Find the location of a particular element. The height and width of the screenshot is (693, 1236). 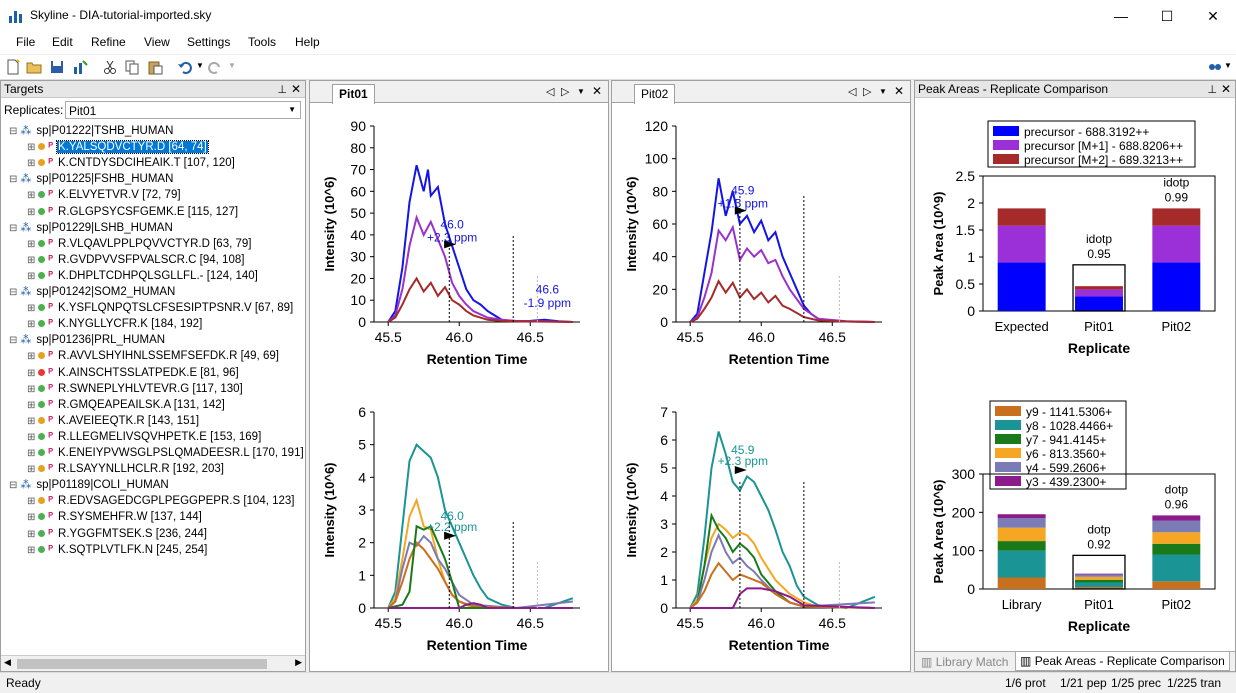

protein-node: ⊟ ⁂ sp|P01189|COLI_HUMAN is located at coordinates (89, 485).